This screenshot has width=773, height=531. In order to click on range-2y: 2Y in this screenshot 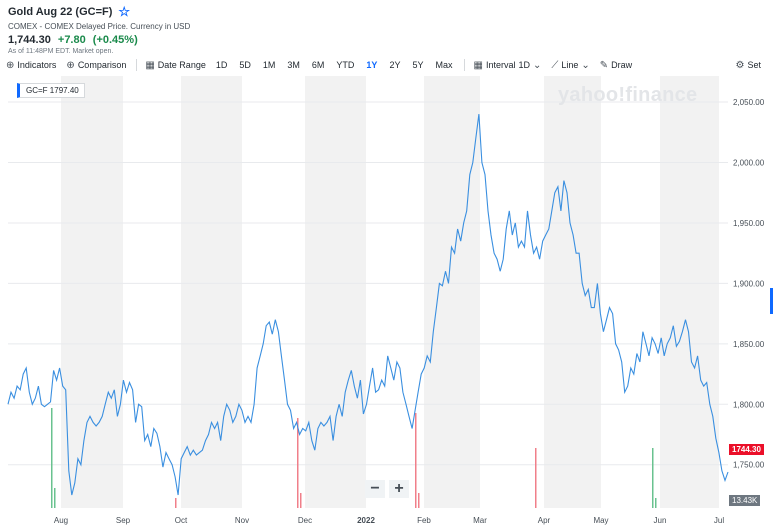, I will do `click(395, 65)`.